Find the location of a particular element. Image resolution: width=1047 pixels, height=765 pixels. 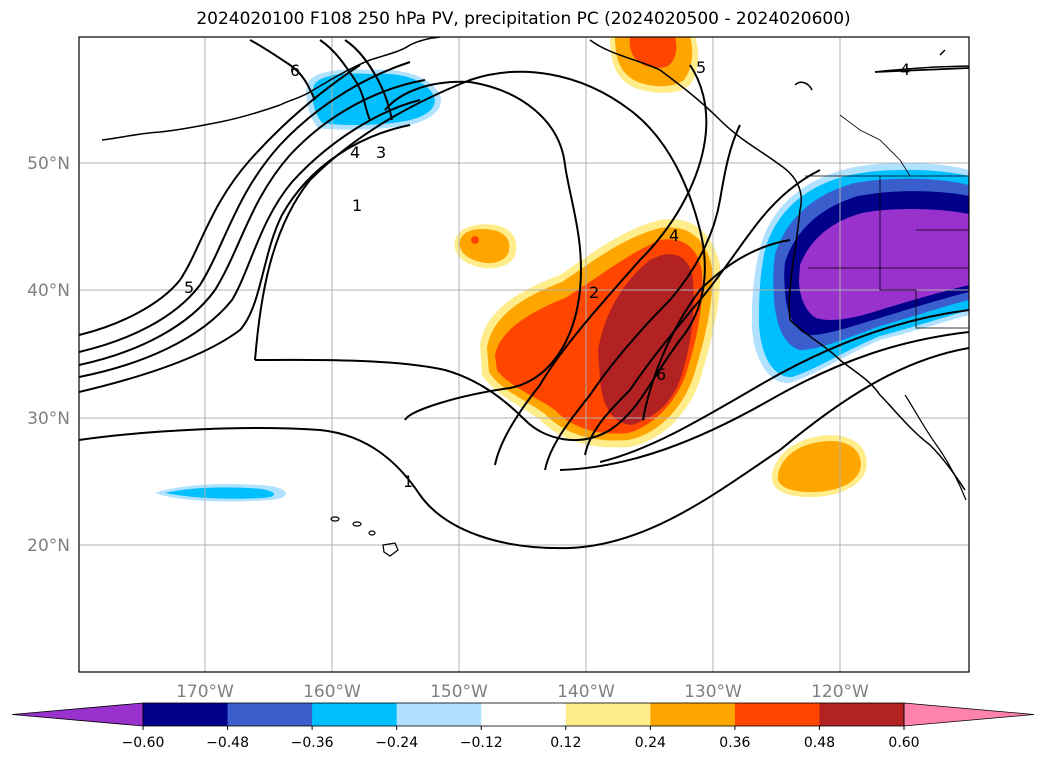

colorbar-tick-label: −0.36 is located at coordinates (312, 743).